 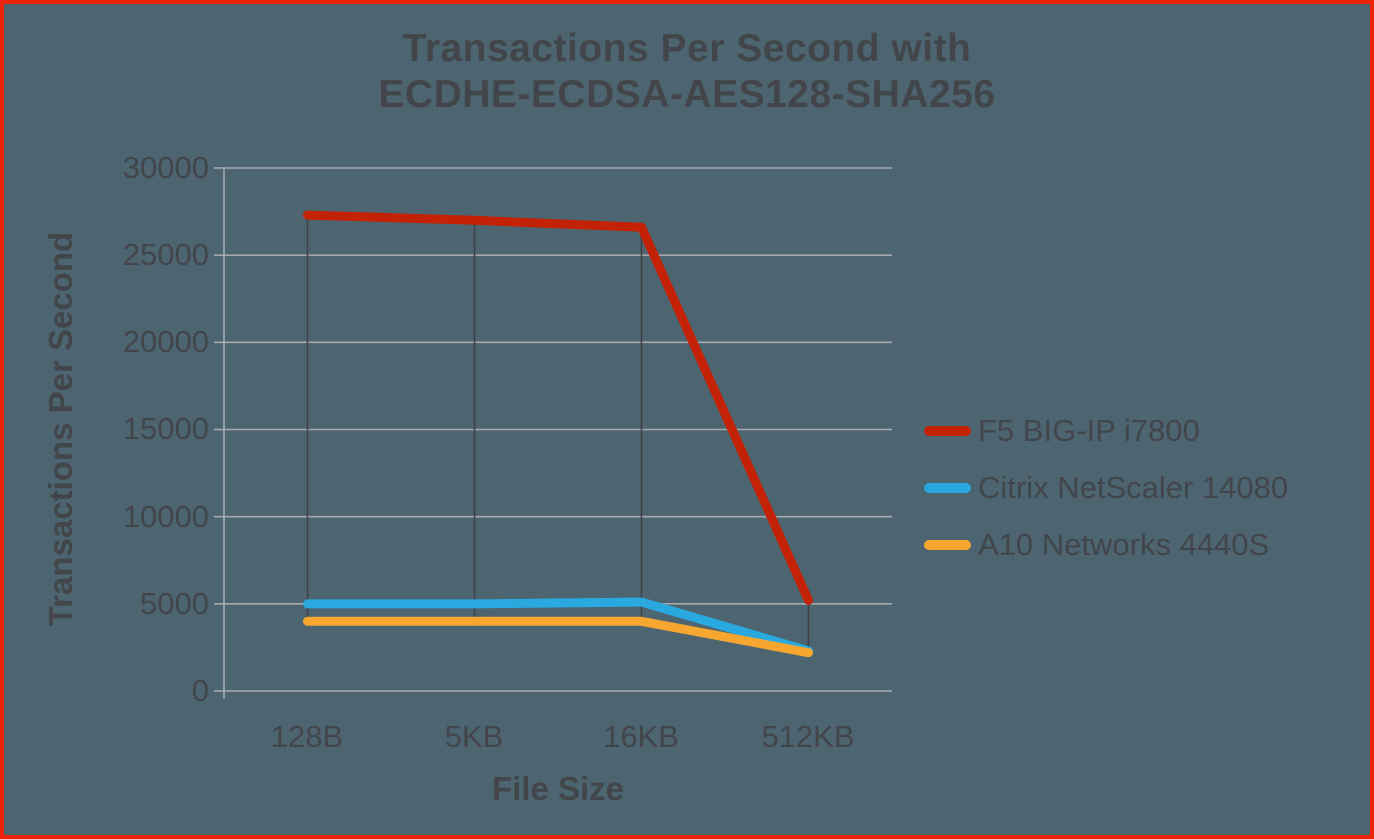 What do you see at coordinates (307, 736) in the screenshot?
I see `x-tick-label: 128B` at bounding box center [307, 736].